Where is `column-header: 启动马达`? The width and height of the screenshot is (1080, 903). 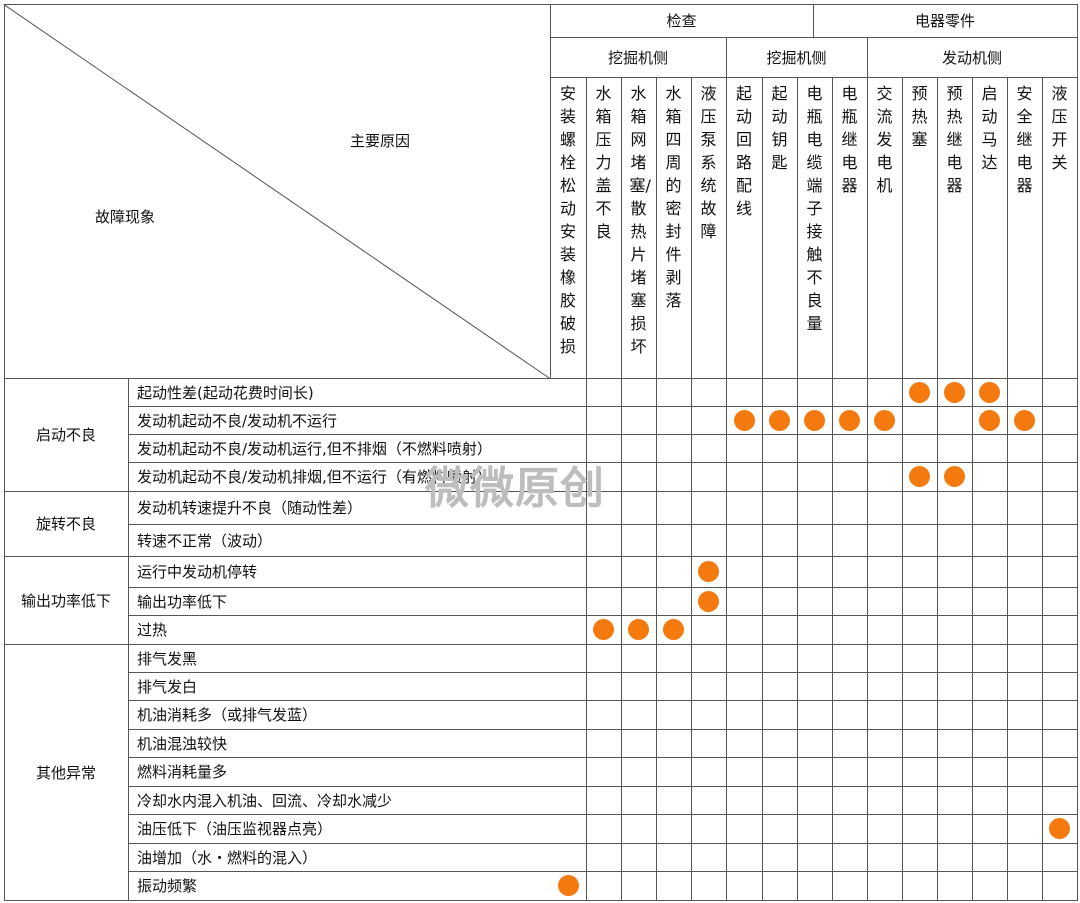 column-header: 启动马达 is located at coordinates (989, 128).